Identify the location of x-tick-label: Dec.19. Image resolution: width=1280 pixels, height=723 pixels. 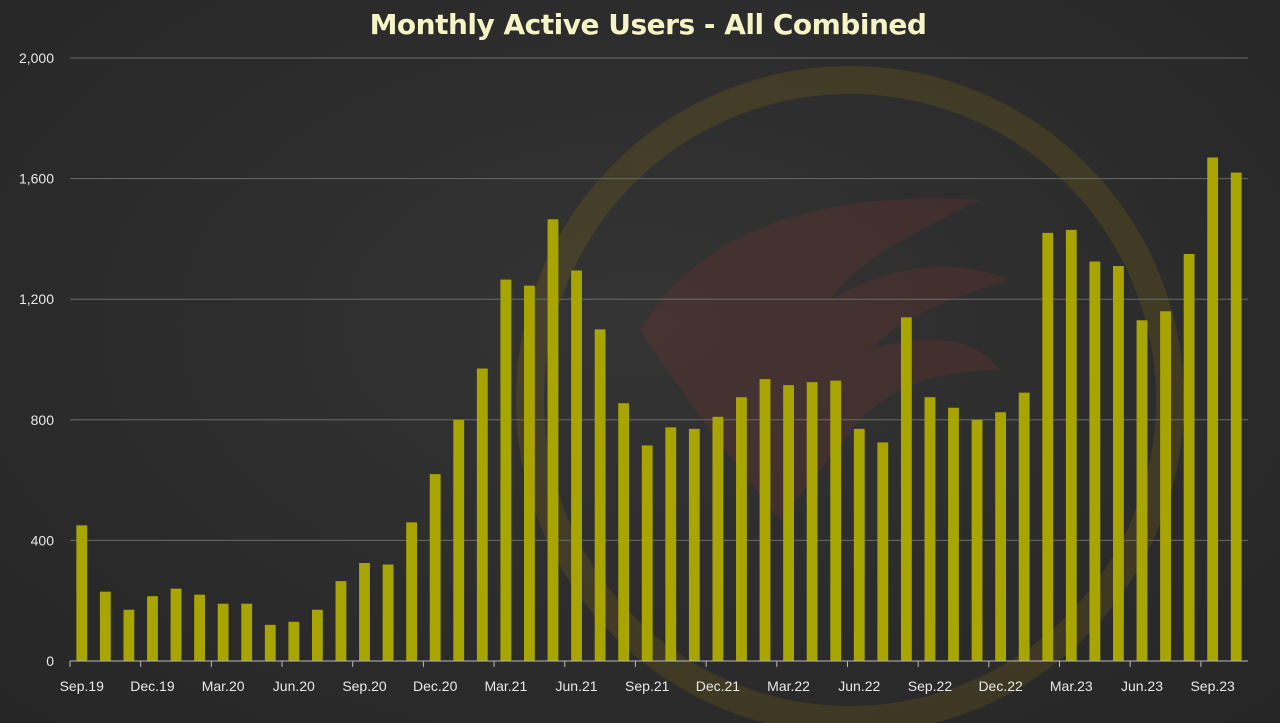
(152, 686).